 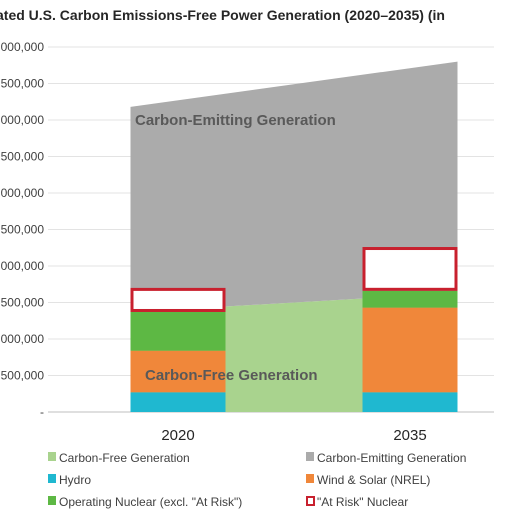 What do you see at coordinates (373, 480) in the screenshot?
I see `legend-label: Wind & Solar (NREL)` at bounding box center [373, 480].